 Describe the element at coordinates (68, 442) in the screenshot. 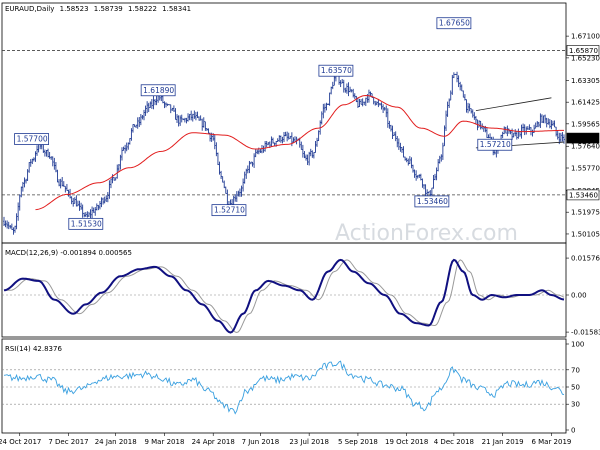

I see `time-axis-label: 7 Dec 2017` at that location.